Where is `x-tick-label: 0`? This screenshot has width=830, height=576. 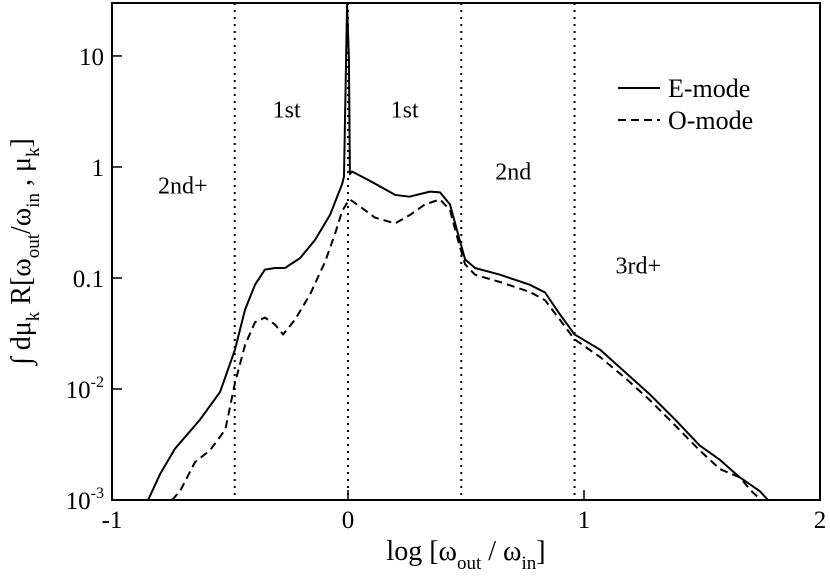 x-tick-label: 0 is located at coordinates (348, 520).